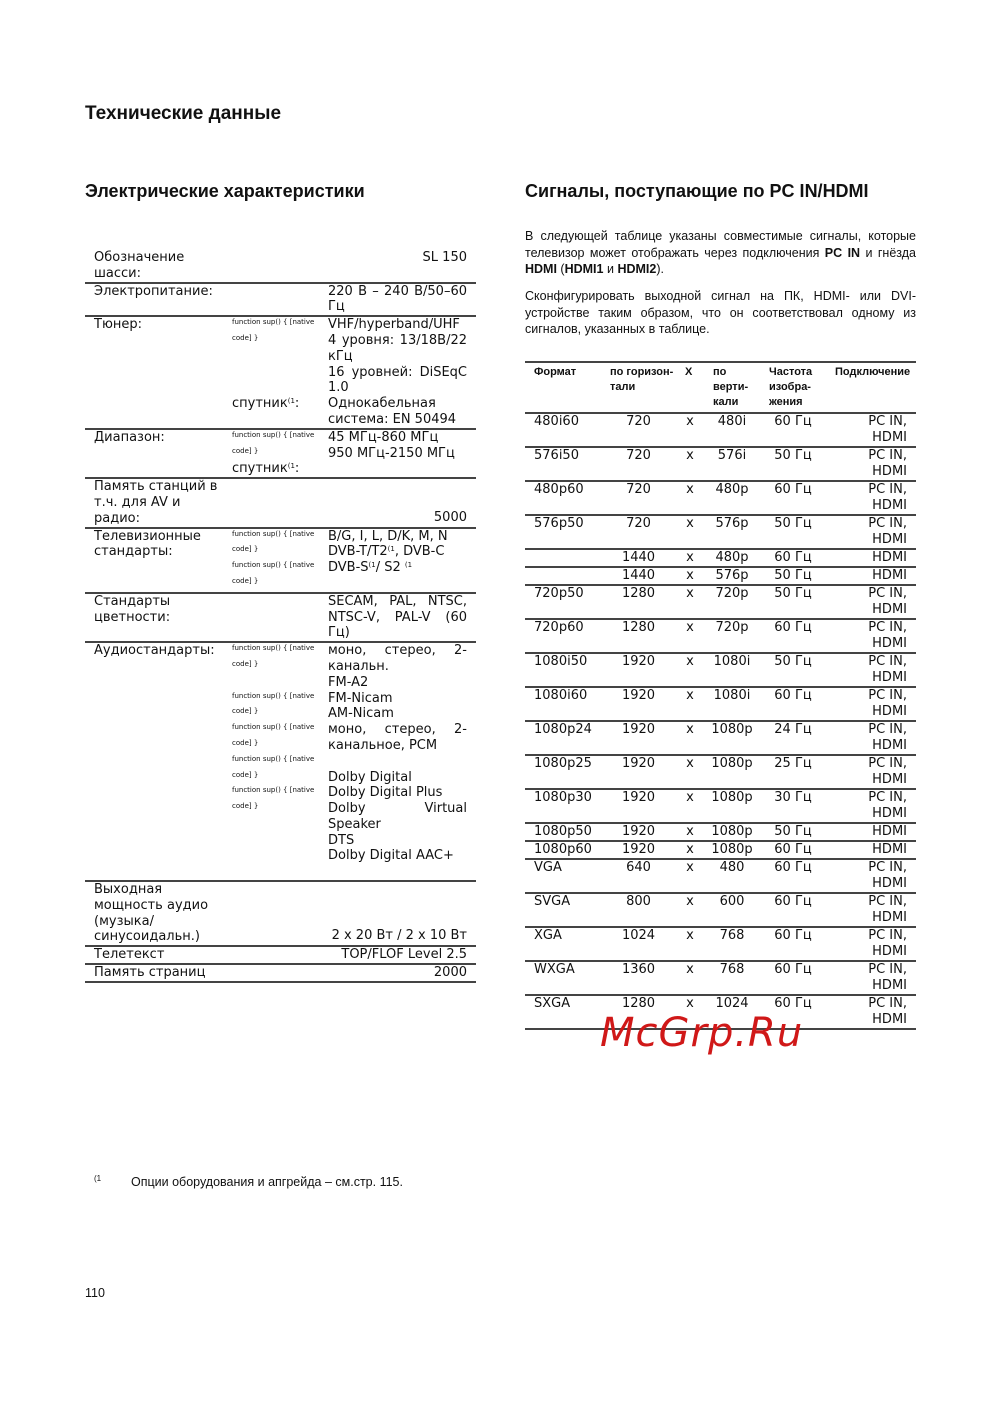 This screenshot has width=1000, height=1415. I want to click on signal-row: 1080p60 1920 x 1080p 60 Гц HDMI, so click(720, 850).